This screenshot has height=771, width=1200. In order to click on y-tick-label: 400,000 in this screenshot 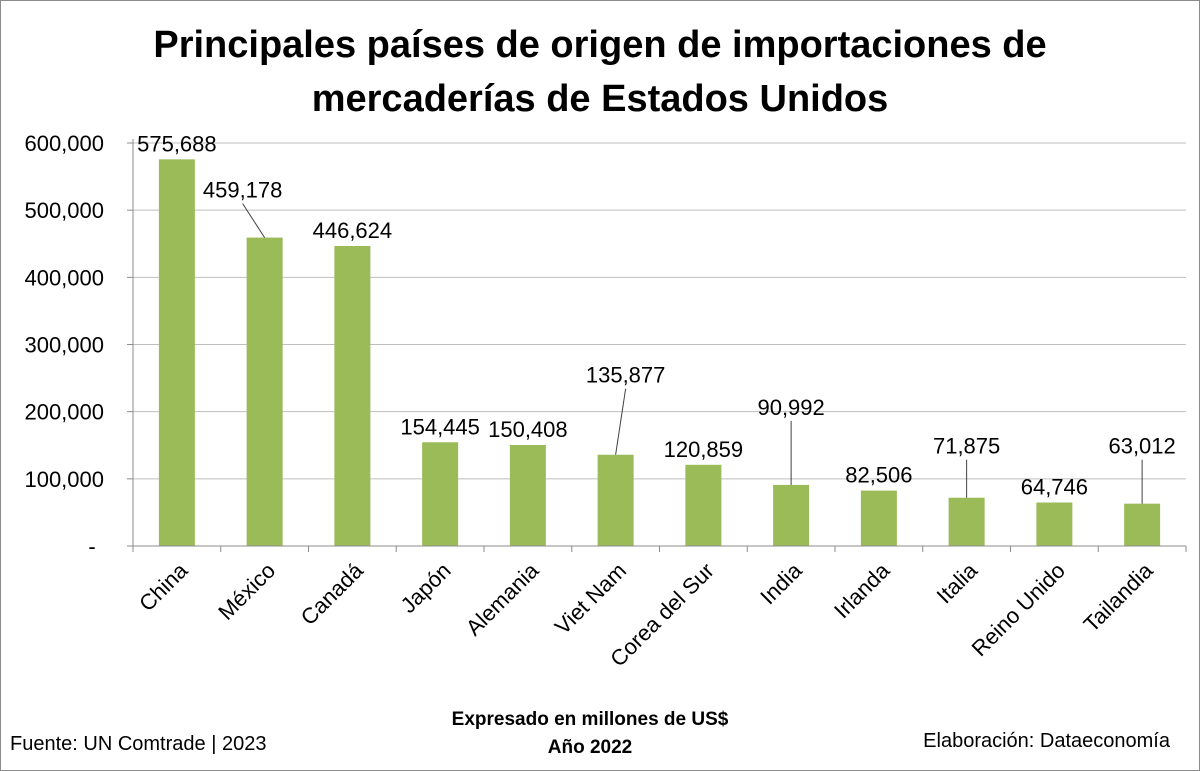, I will do `click(64, 277)`.